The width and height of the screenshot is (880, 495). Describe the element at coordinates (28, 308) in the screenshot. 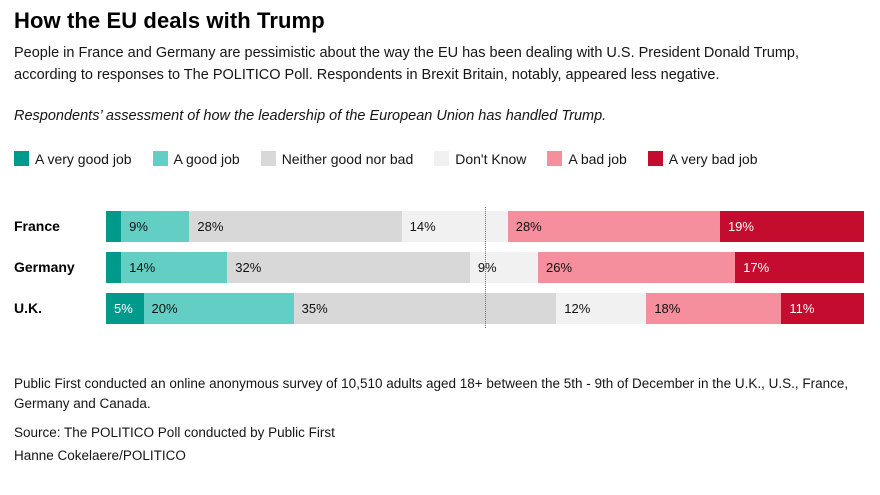

I see `row-label: U.K.` at that location.